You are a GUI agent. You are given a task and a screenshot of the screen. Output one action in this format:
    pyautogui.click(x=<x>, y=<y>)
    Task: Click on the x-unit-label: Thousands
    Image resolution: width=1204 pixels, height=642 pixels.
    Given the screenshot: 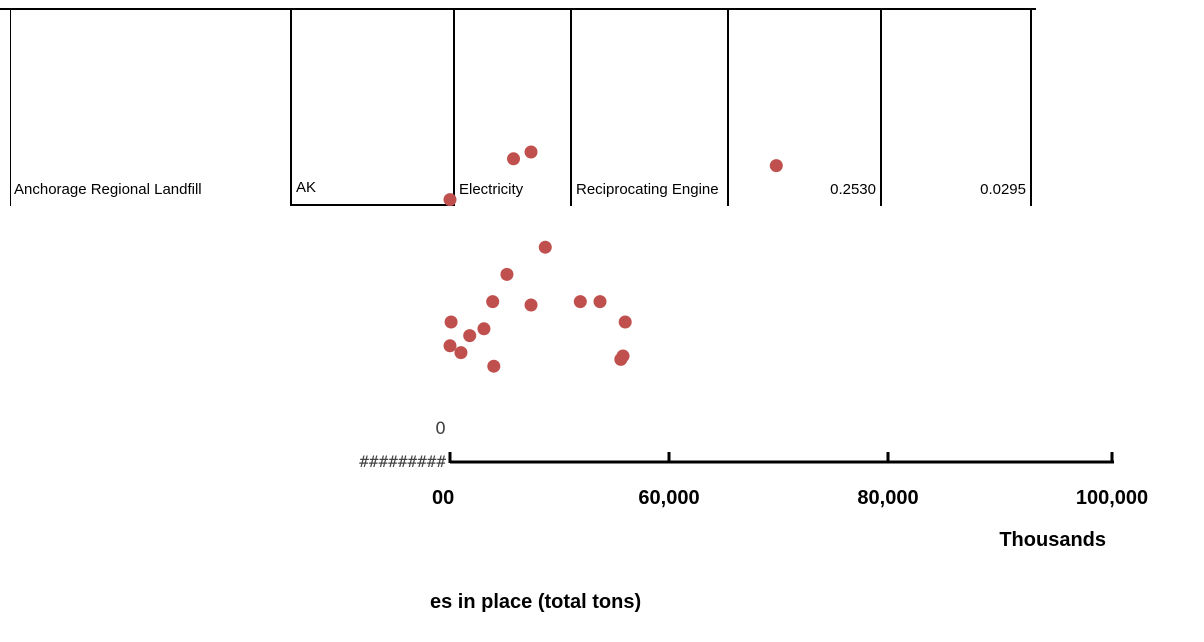 What is the action you would take?
    pyautogui.click(x=1052, y=540)
    